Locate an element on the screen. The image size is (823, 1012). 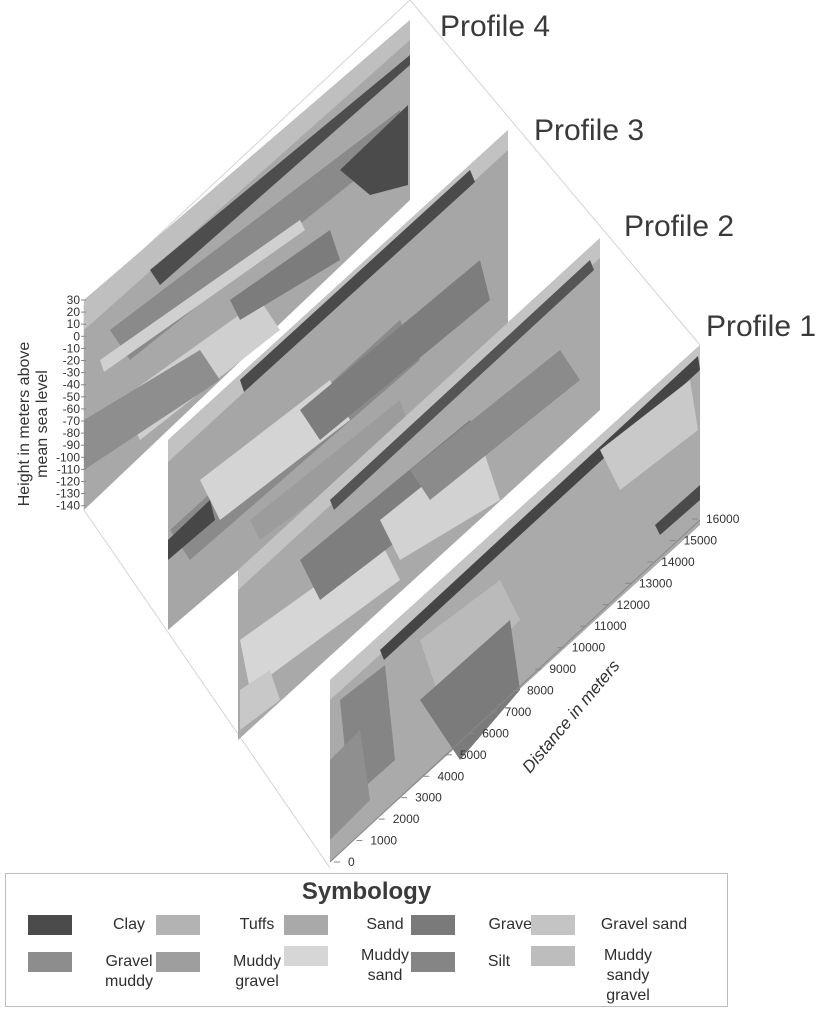
legend-swatch-gravel-sand is located at coordinates (553, 925).